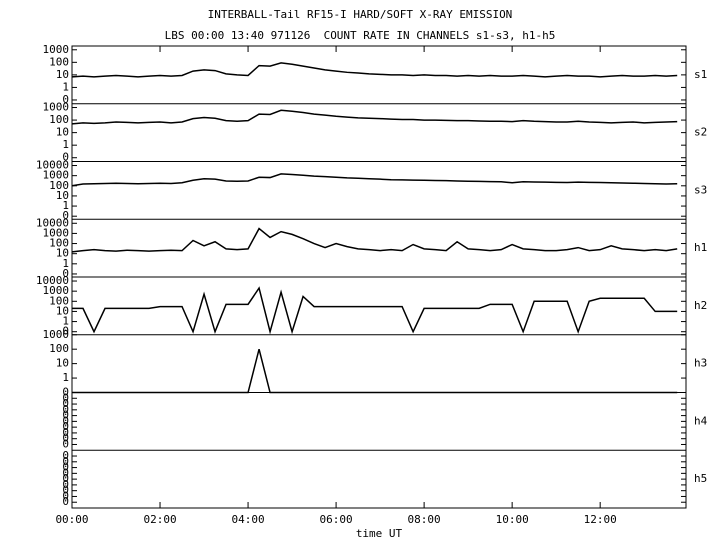  What do you see at coordinates (424, 519) in the screenshot?
I see `x-tick-label: 08:00` at bounding box center [424, 519].